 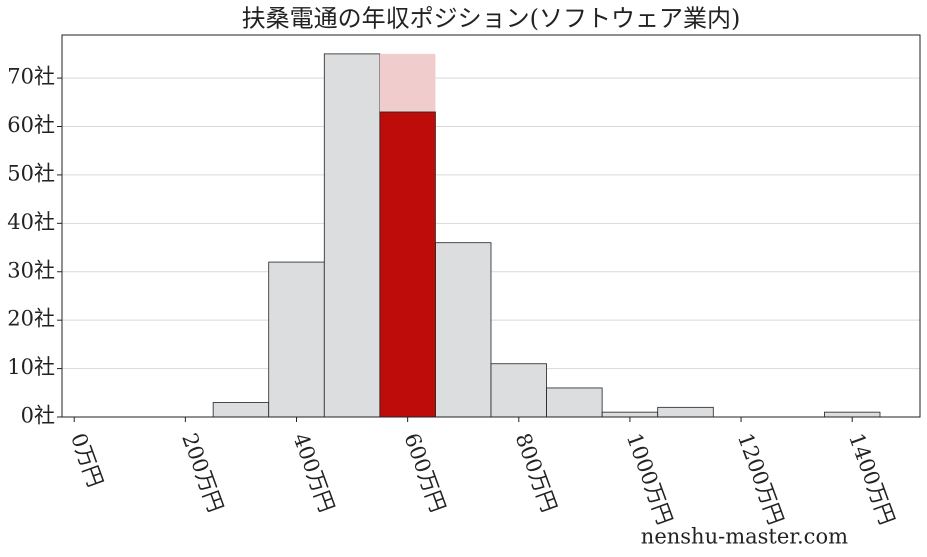 I want to click on x-tick-label: 0万円, so click(x=86, y=460).